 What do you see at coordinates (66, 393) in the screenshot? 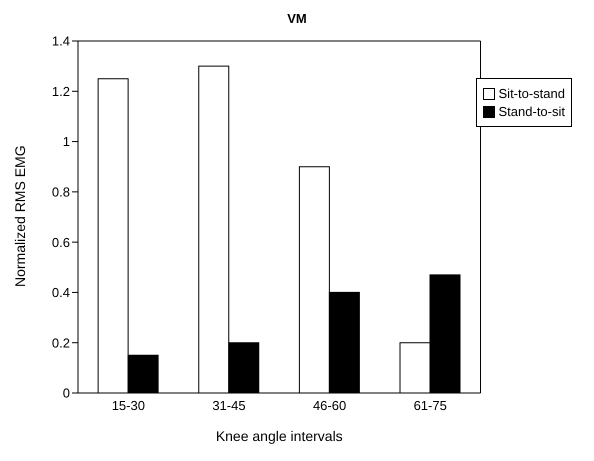
I see `y-tick-label: 0` at bounding box center [66, 393].